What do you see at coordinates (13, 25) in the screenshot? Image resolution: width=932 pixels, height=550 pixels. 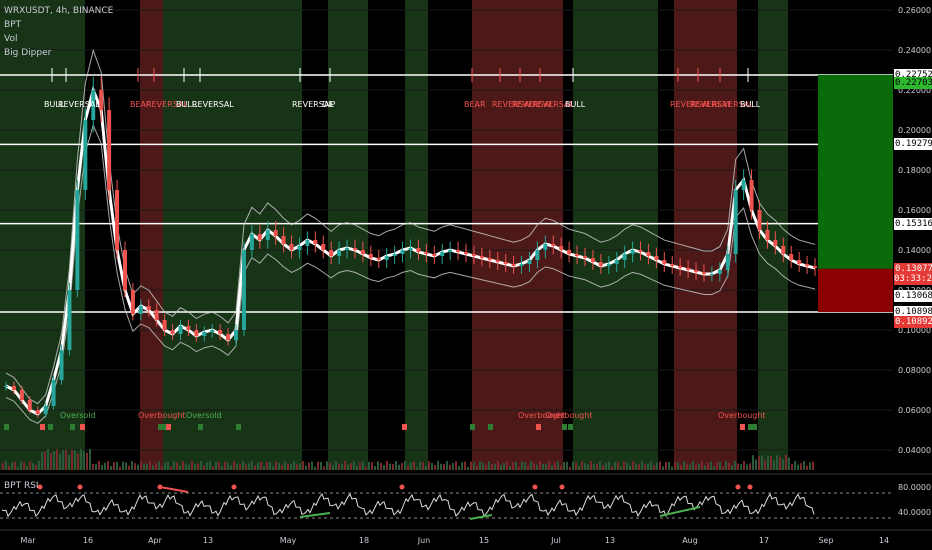 I see `indicator-bpt: BPT` at bounding box center [13, 25].